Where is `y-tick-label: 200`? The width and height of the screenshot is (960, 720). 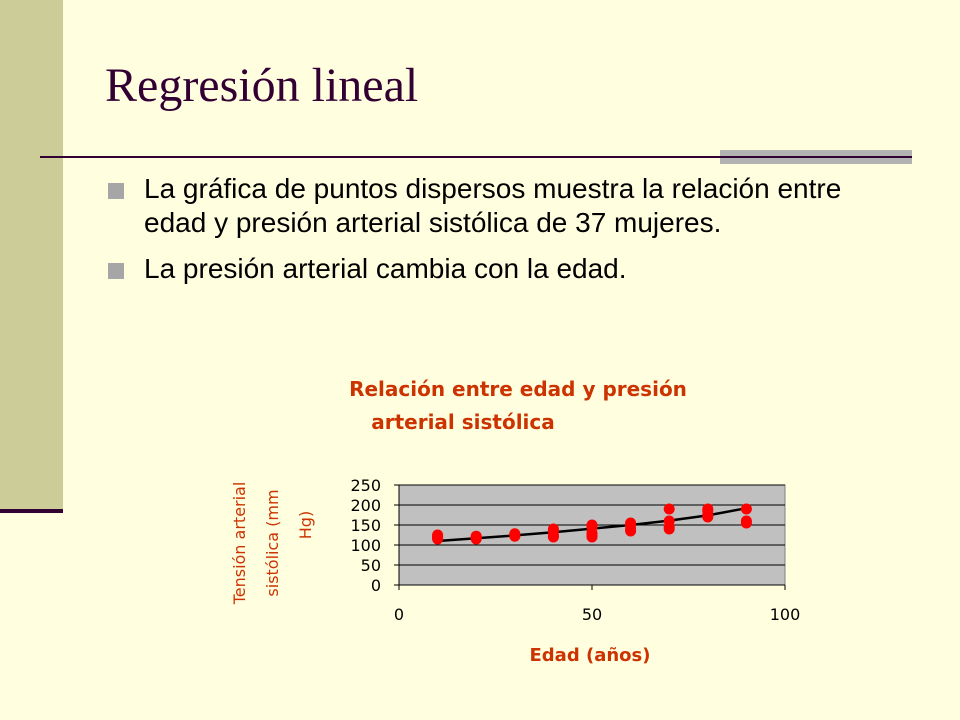
y-tick-label: 200 is located at coordinates (365, 505).